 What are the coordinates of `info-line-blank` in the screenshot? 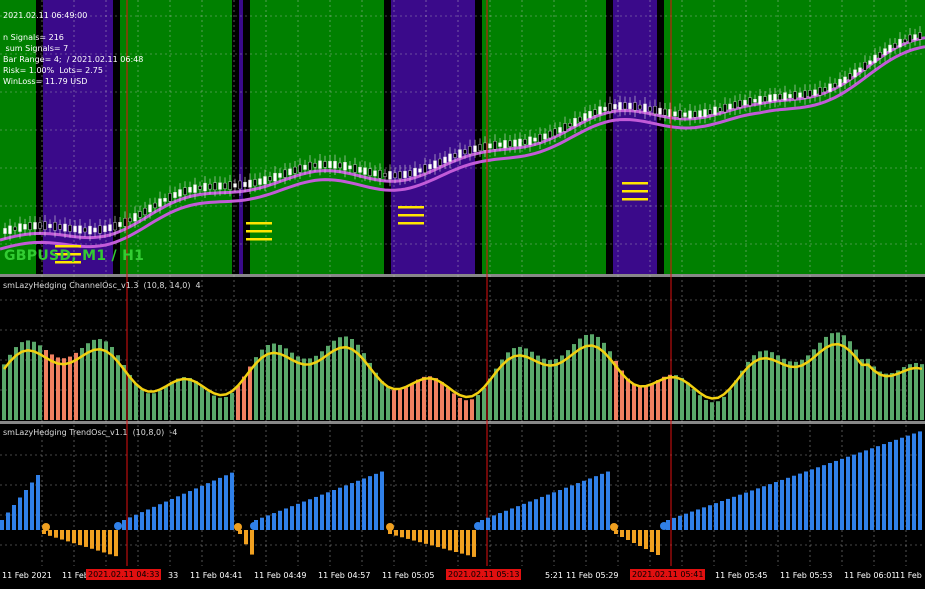 It's located at (73, 26).